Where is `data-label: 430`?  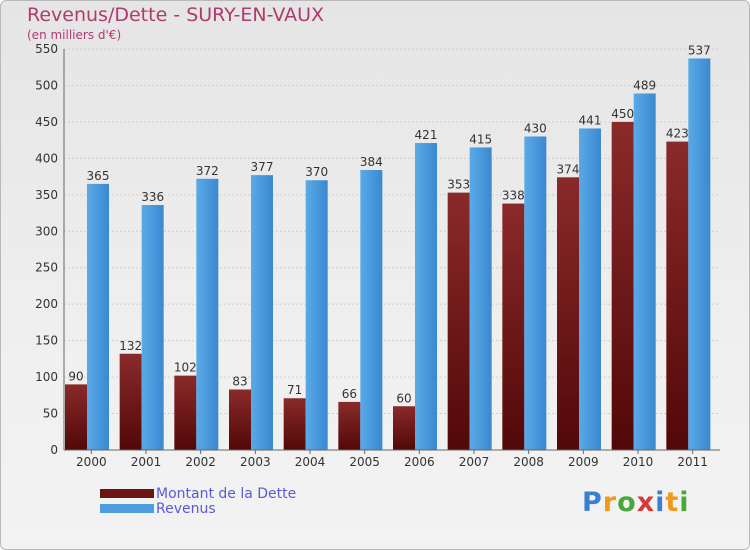 data-label: 430 is located at coordinates (535, 128).